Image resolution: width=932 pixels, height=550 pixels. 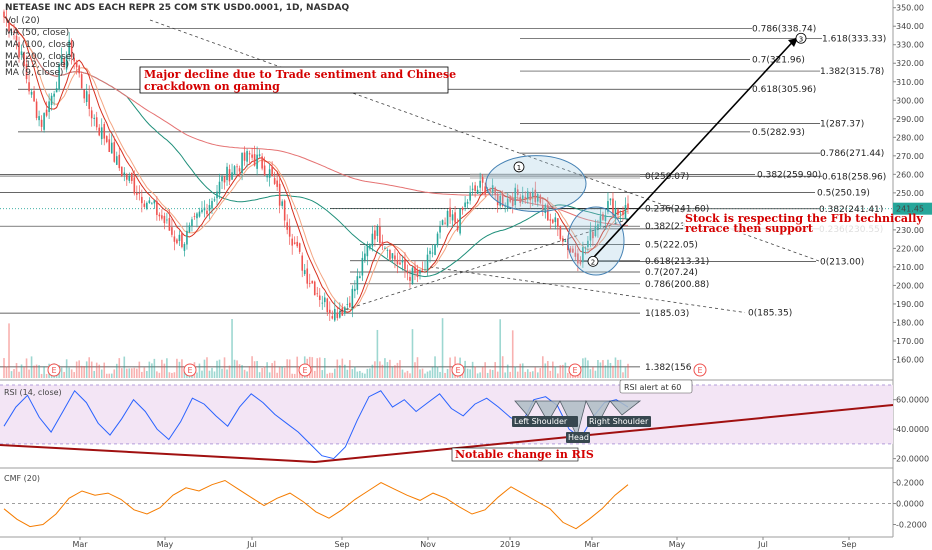 I want to click on price-tick-label: 320.00, so click(x=910, y=63).